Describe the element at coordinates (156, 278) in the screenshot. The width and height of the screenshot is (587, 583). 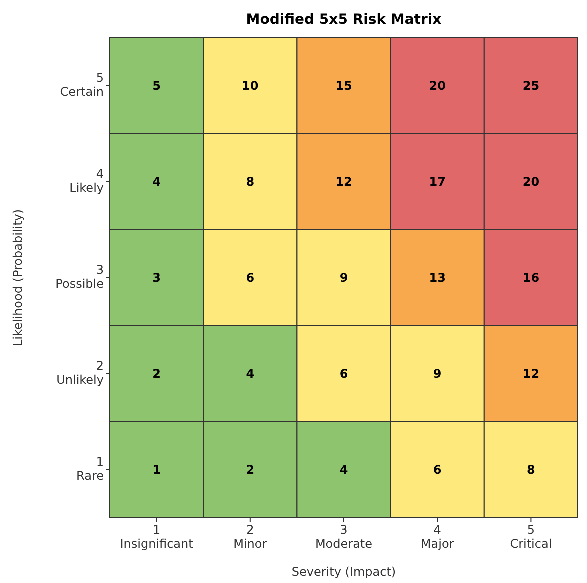
I see `data-label: 3` at that location.